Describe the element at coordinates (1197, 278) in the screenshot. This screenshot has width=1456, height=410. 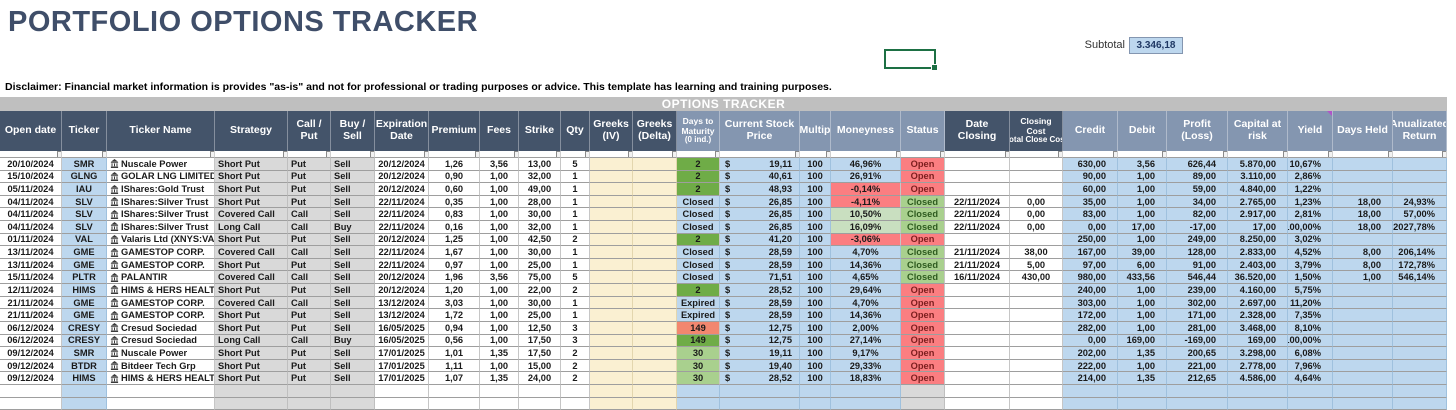
I see `cell-pl: 546,44` at that location.